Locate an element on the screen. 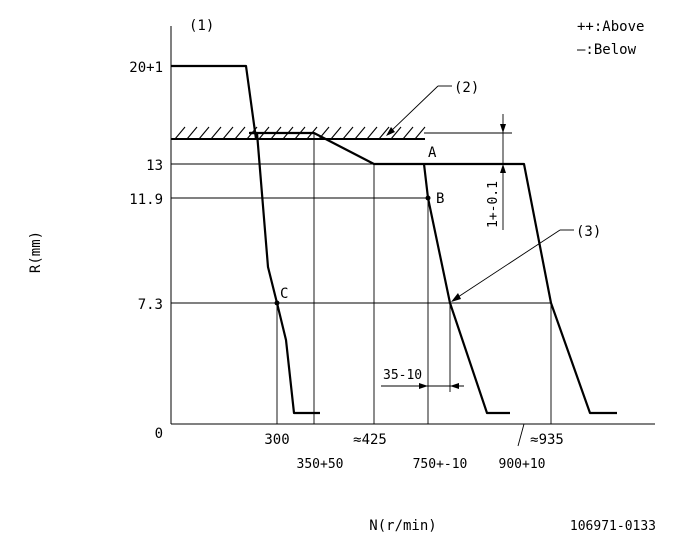 This screenshot has height=549, width=681. y-tick-0: 0 is located at coordinates (159, 434).